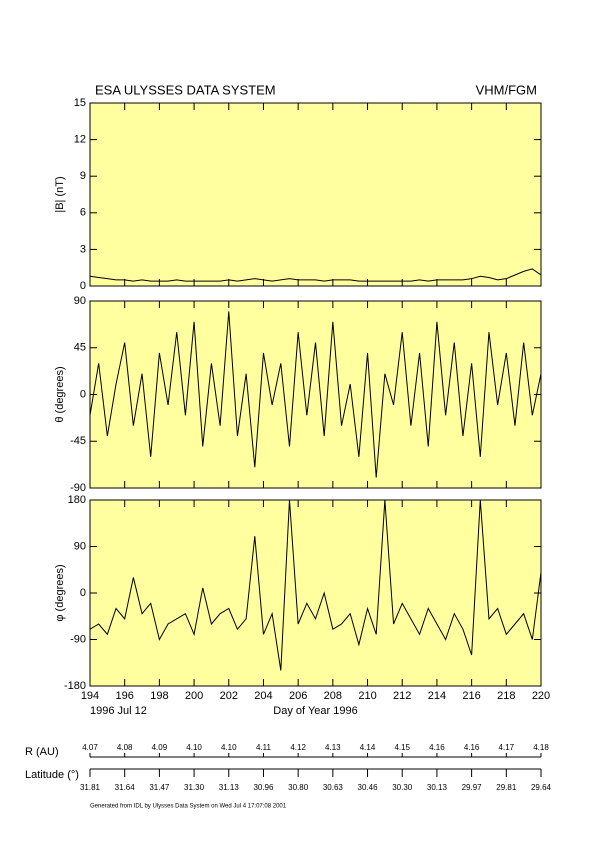  I want to click on ephemeris-row-label: R (AU), so click(42, 752).